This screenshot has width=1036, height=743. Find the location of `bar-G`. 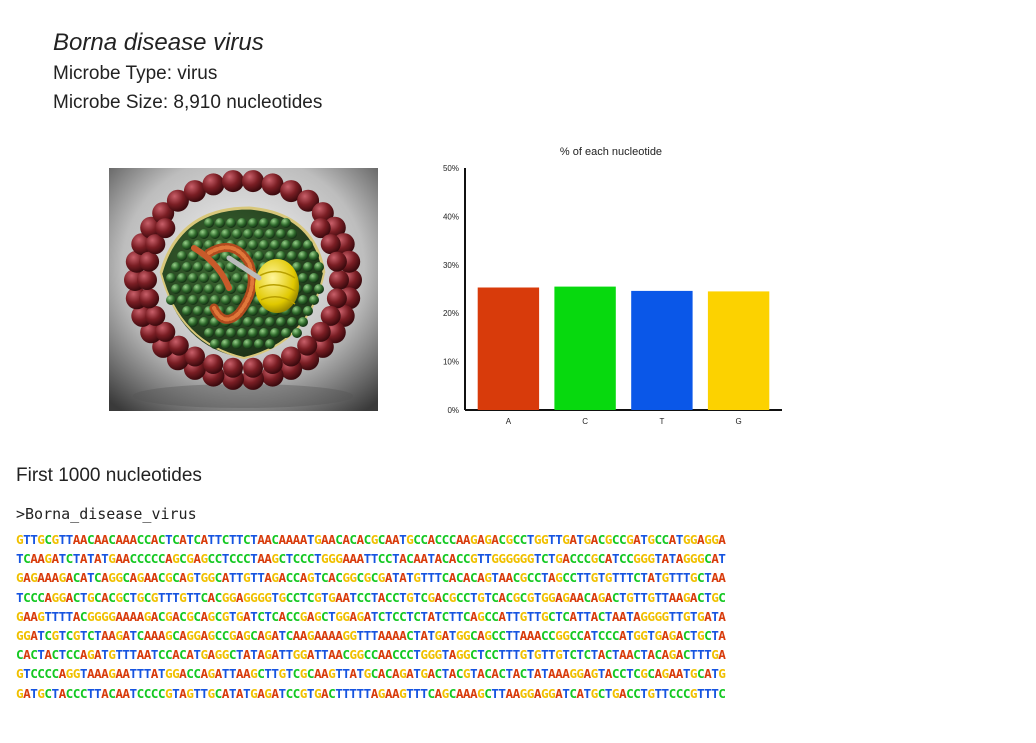

bar-G is located at coordinates (738, 350).